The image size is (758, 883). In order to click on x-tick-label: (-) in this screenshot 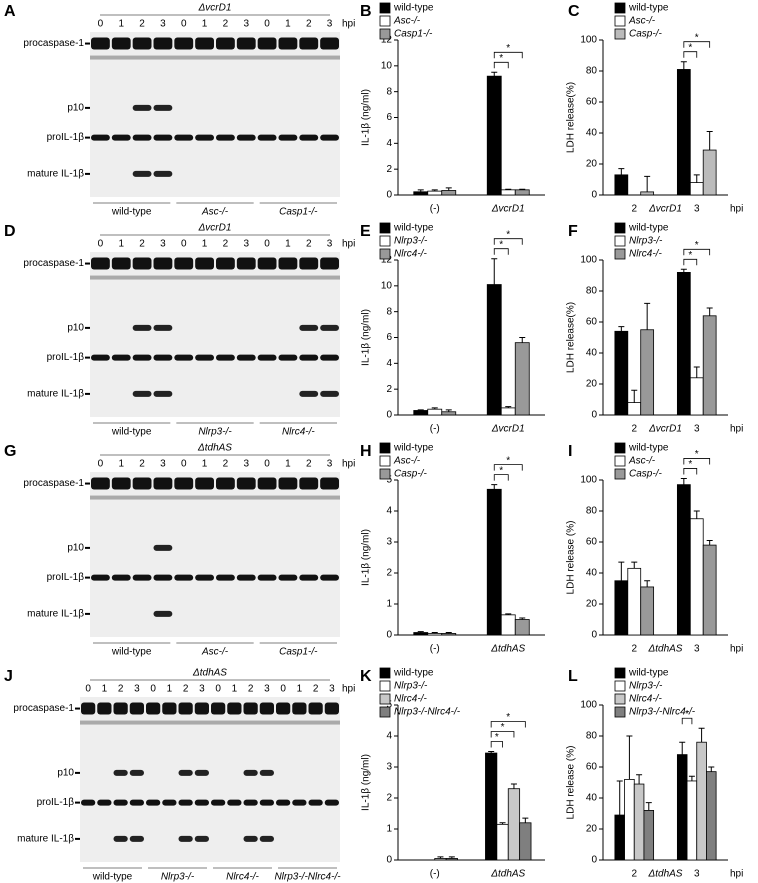, I will do `click(435, 649)`.